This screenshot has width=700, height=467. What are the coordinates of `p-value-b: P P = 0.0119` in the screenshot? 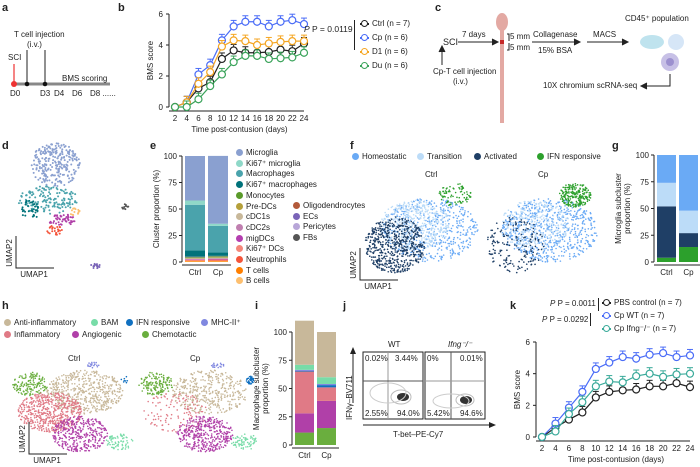 It's located at (328, 29).